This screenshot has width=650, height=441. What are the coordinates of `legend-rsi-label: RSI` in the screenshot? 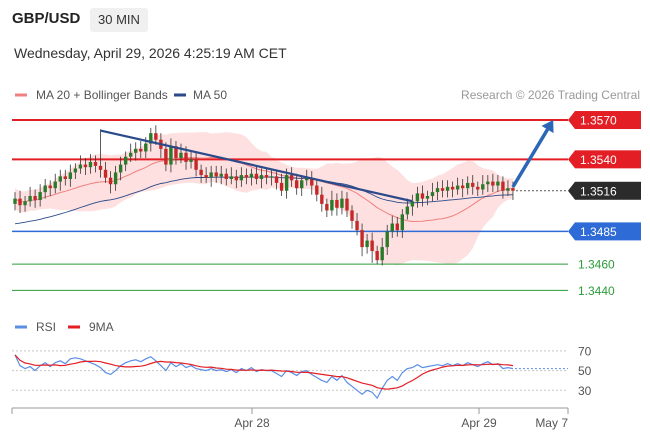 It's located at (46, 327).